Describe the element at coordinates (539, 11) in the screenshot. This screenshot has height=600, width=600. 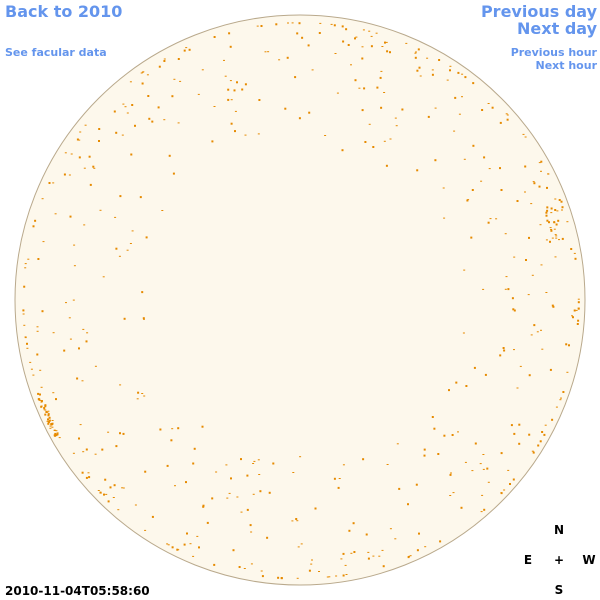
I see `previous-day-link: Previous day` at that location.